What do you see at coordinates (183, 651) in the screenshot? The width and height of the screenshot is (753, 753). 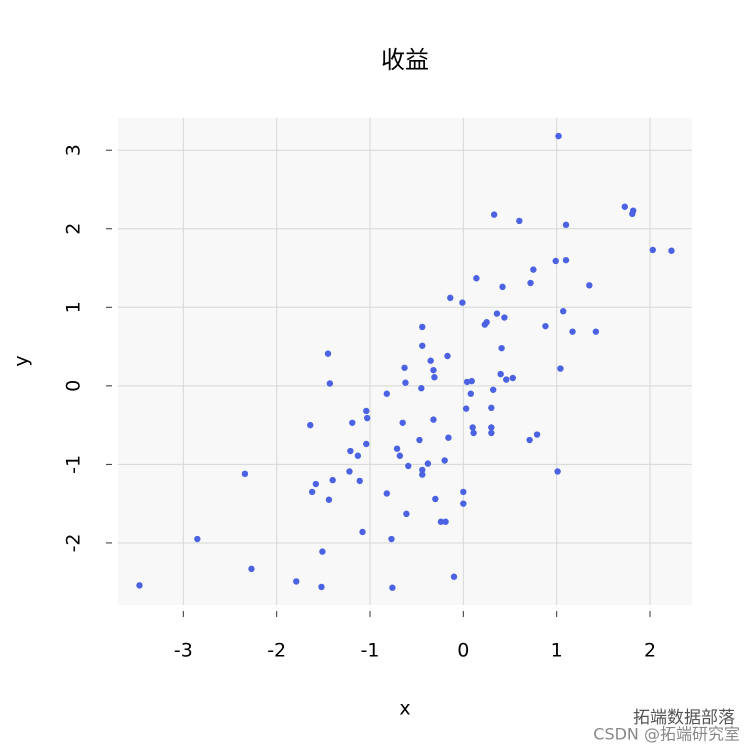 I see `x-tick-label: -3` at bounding box center [183, 651].